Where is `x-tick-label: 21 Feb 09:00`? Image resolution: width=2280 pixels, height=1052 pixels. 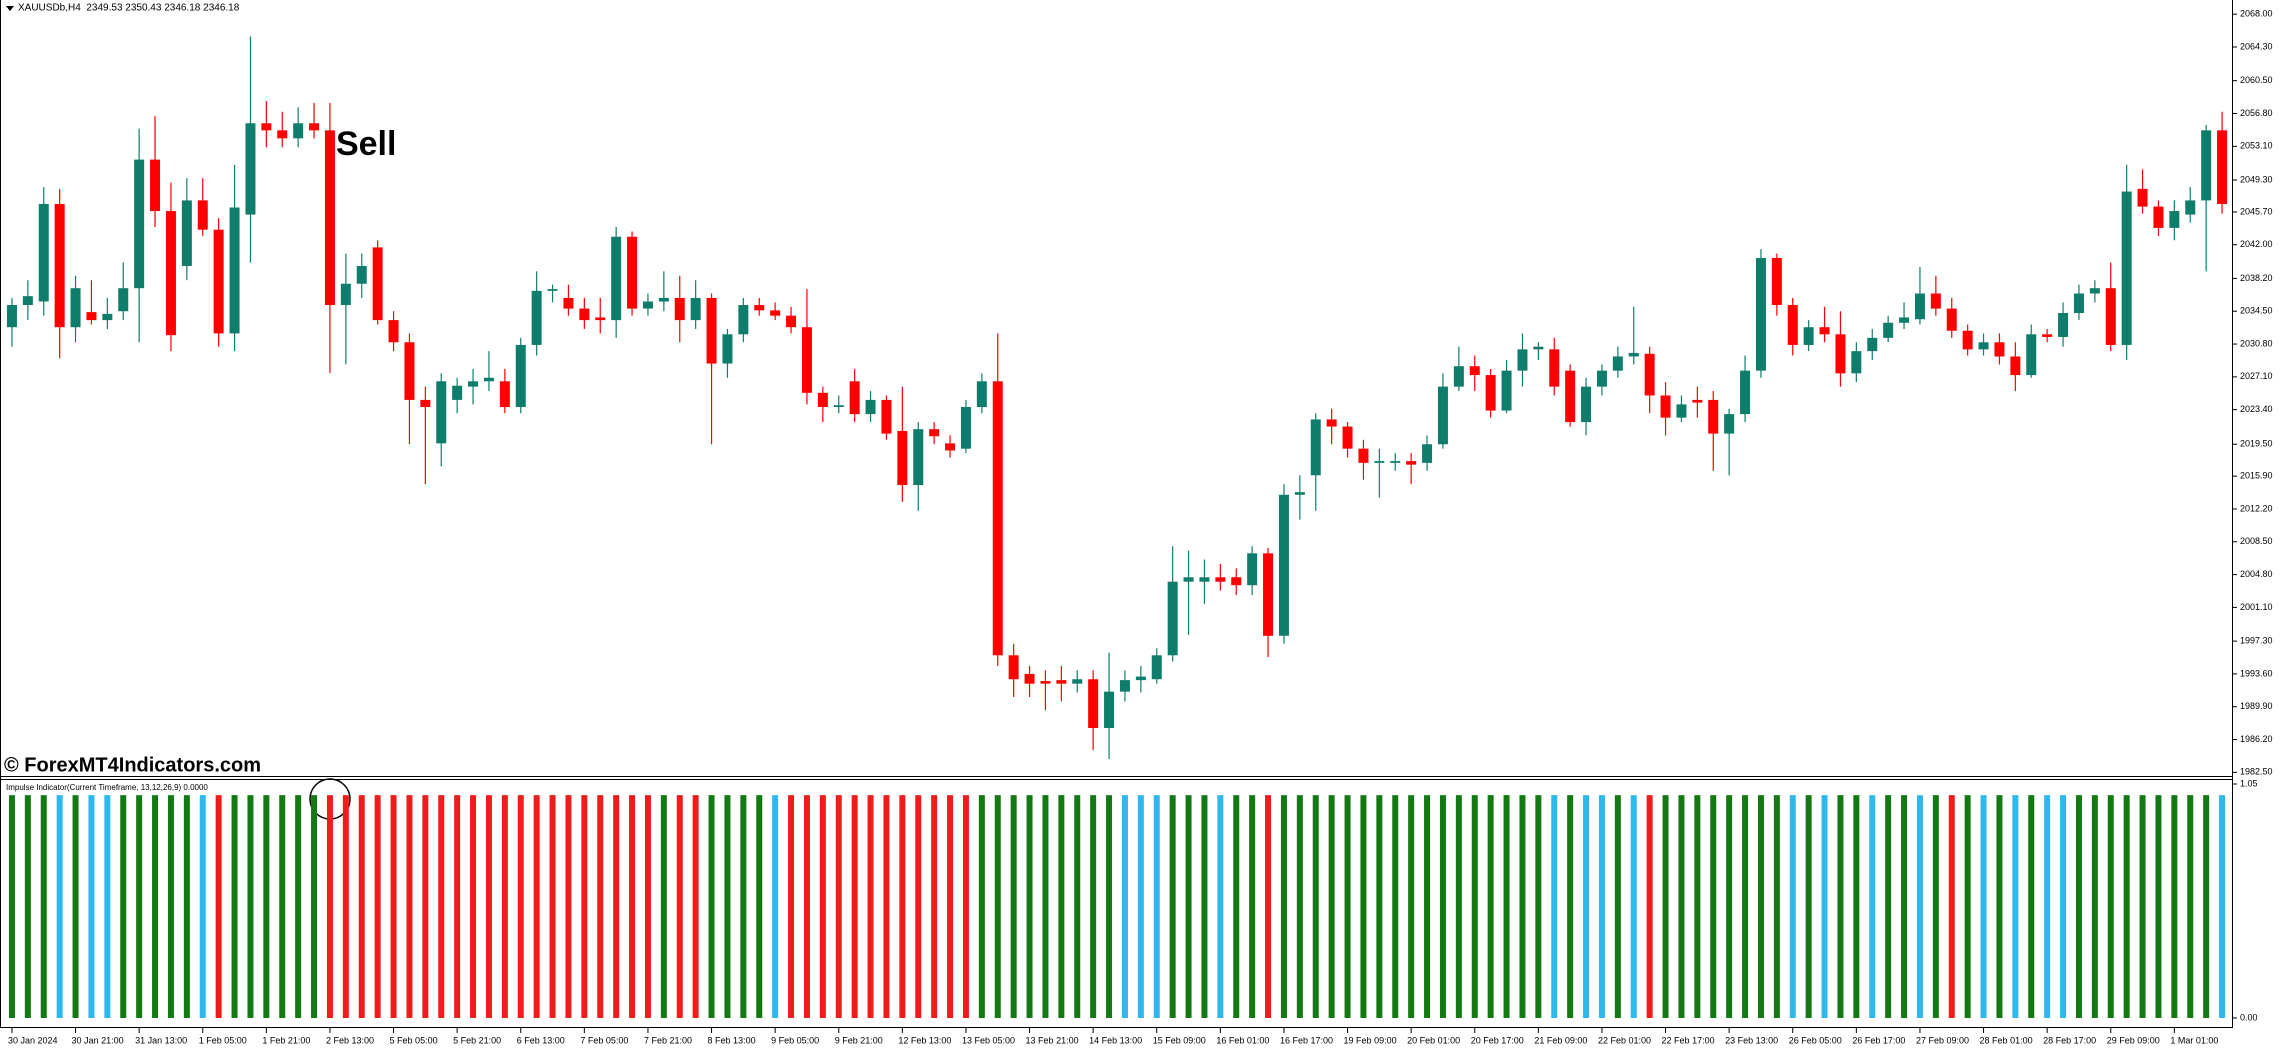
x-tick-label: 21 Feb 09:00 is located at coordinates (1560, 1040).